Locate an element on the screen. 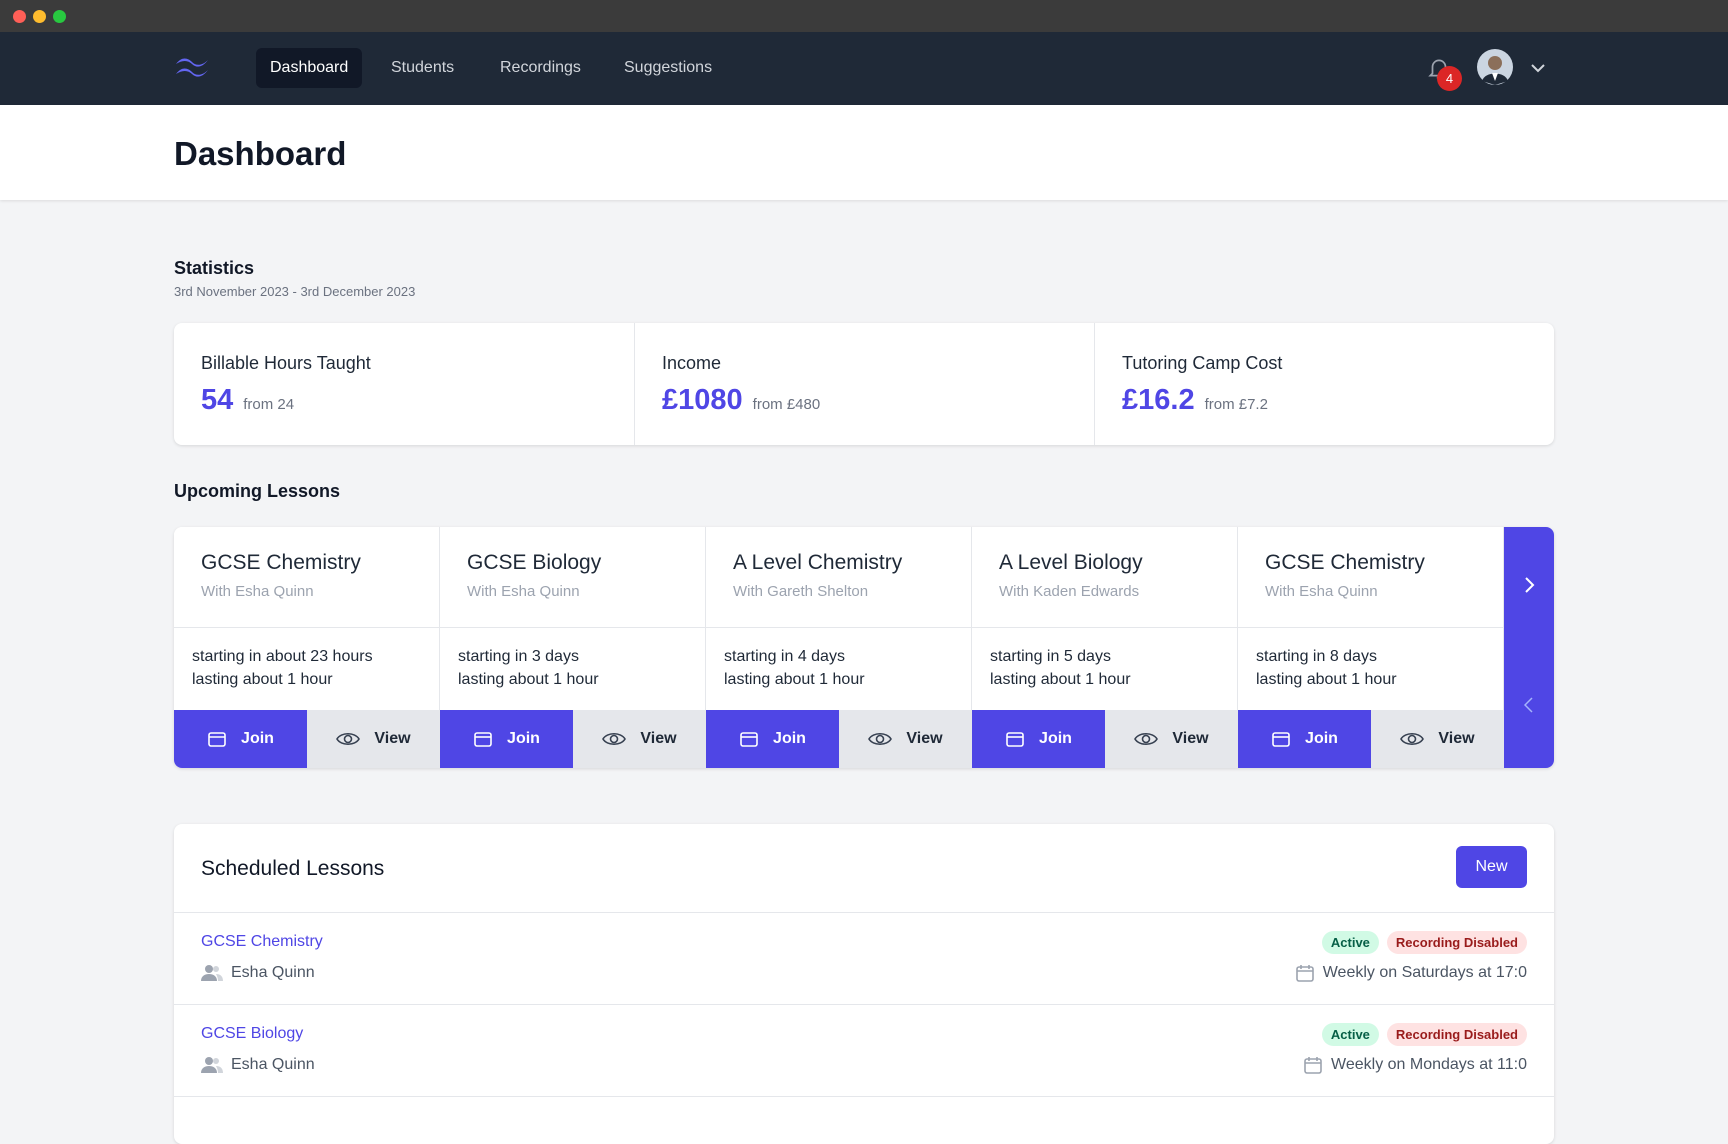 This screenshot has width=1728, height=1144. view-icon-svg is located at coordinates (348, 739).